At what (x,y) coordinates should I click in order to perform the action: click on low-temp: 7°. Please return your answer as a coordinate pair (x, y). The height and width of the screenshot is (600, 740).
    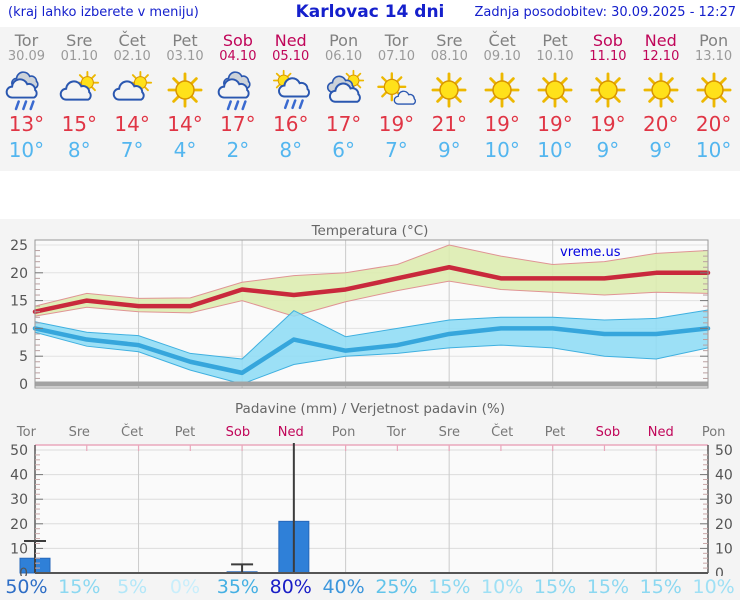
    Looking at the image, I should click on (132, 150).